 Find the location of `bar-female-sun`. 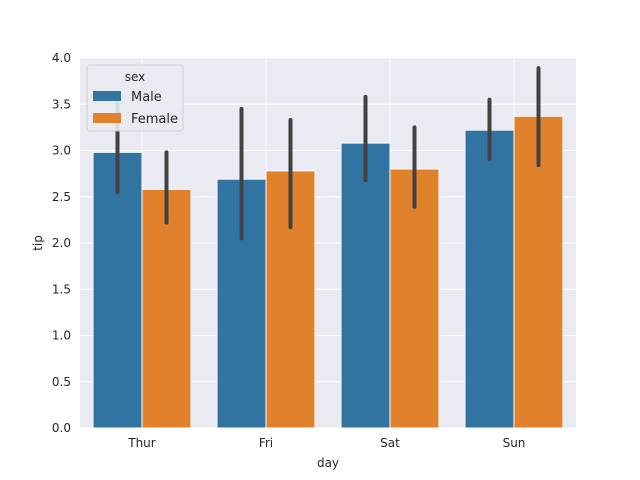

bar-female-sun is located at coordinates (538, 272).